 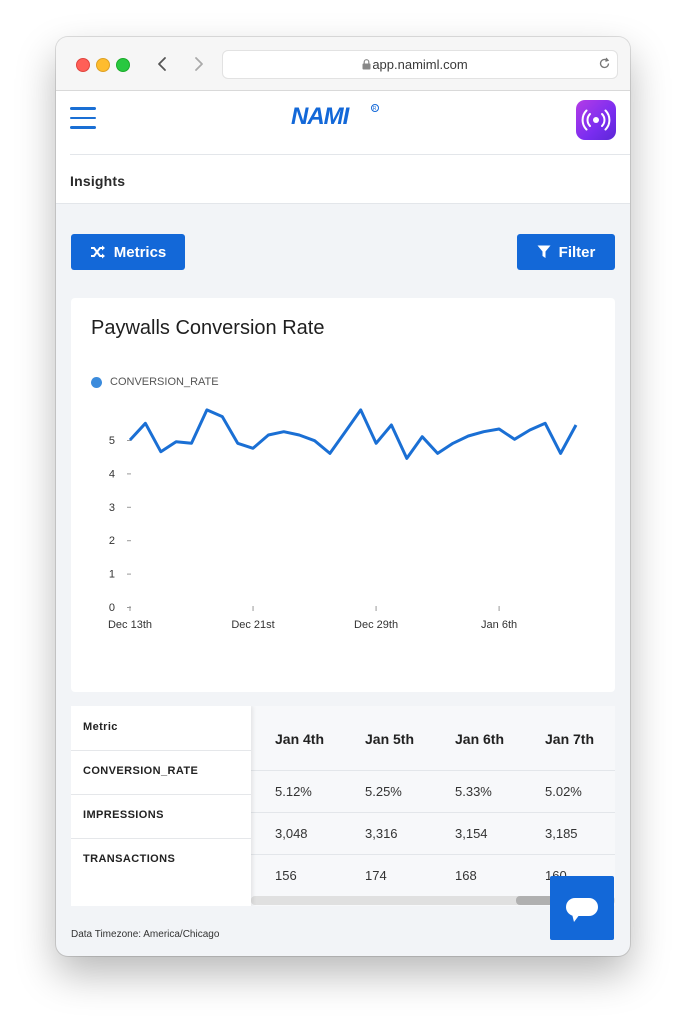 I want to click on column-header: Jan 6th, so click(x=480, y=739).